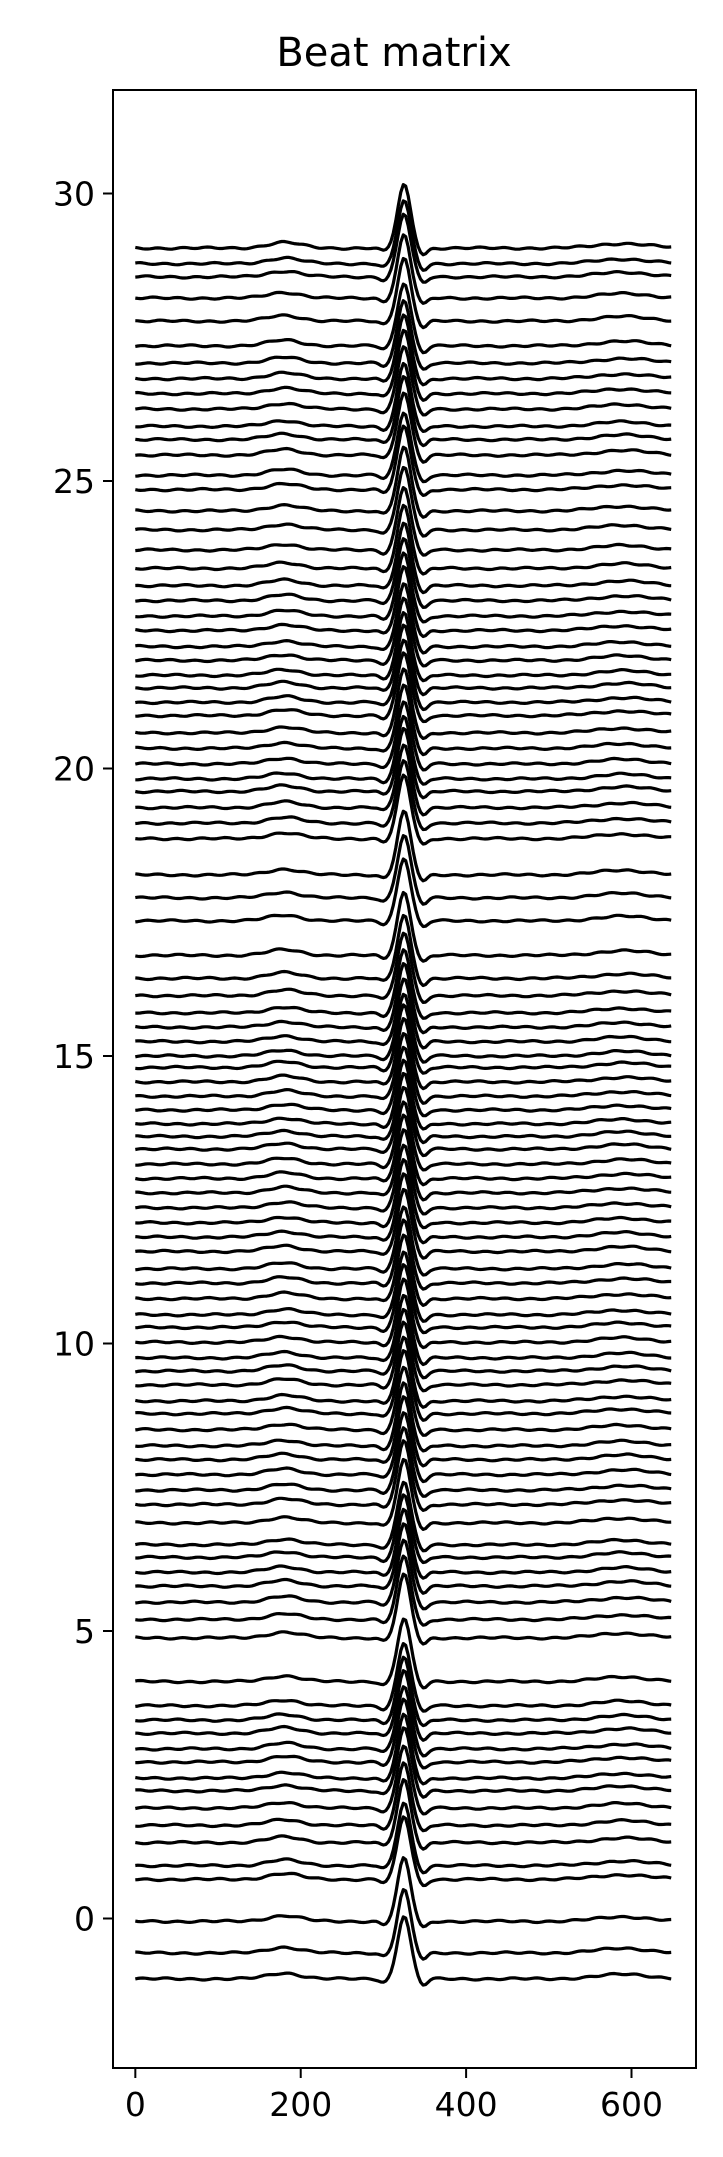 The height and width of the screenshot is (2157, 723). What do you see at coordinates (74, 1344) in the screenshot?
I see `y-tick-label: 10` at bounding box center [74, 1344].